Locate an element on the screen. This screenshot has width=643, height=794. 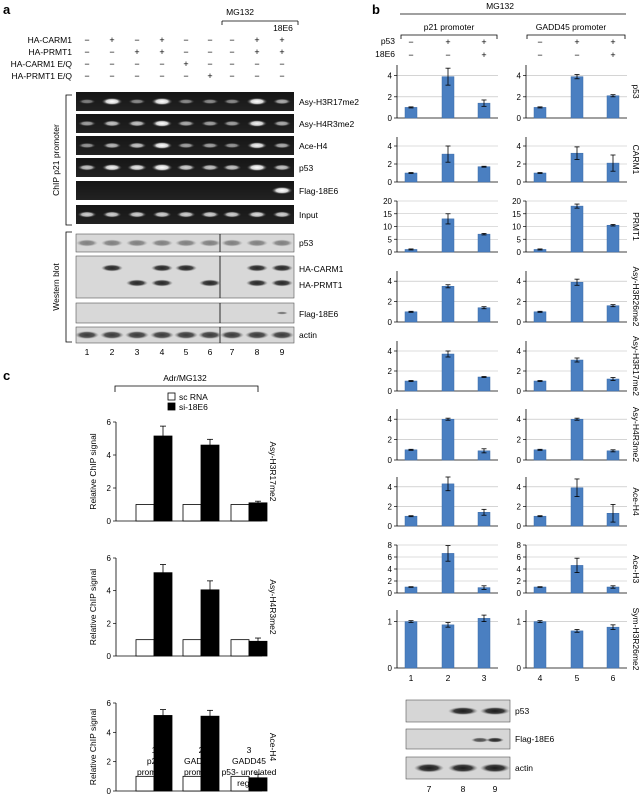
panel-c-label: c is located at coordinates (6, 375).